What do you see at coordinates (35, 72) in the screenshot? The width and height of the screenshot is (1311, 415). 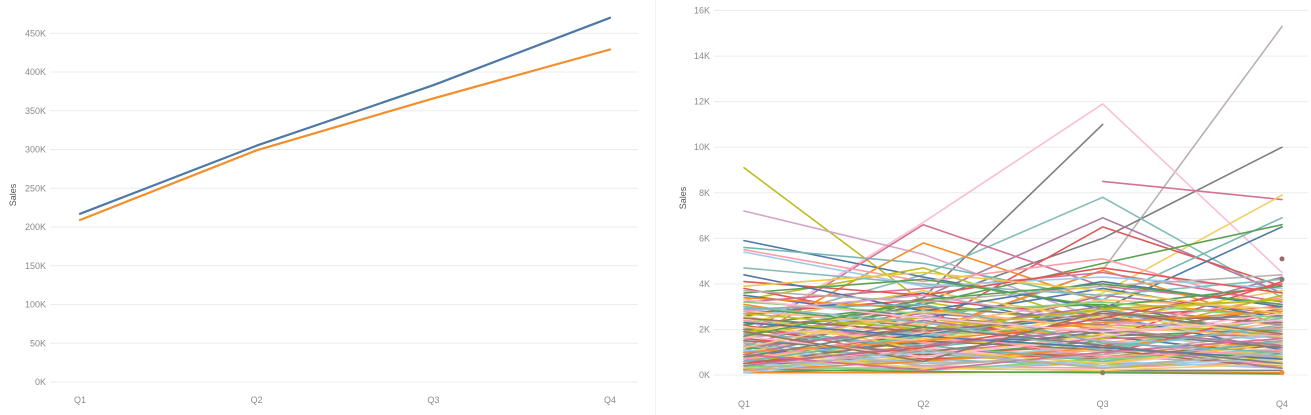 I see `left-y-tick-label: 400K` at bounding box center [35, 72].